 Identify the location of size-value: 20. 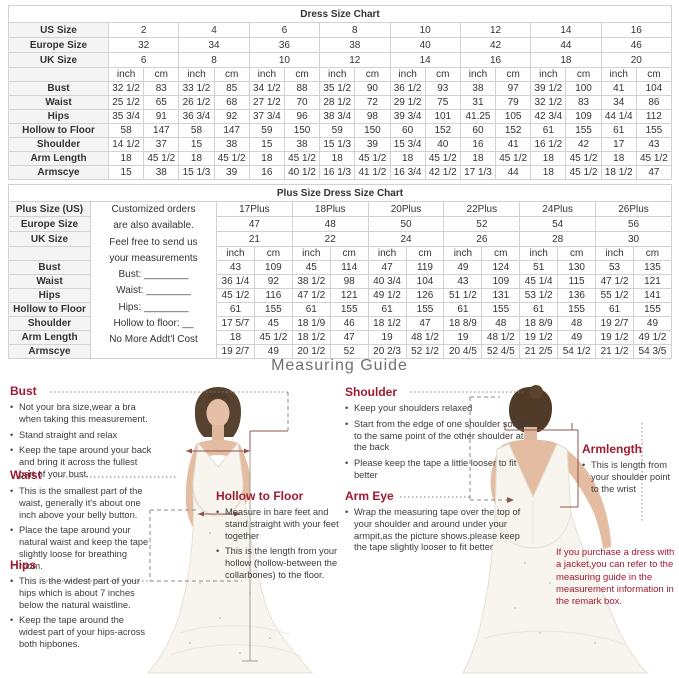
(636, 60).